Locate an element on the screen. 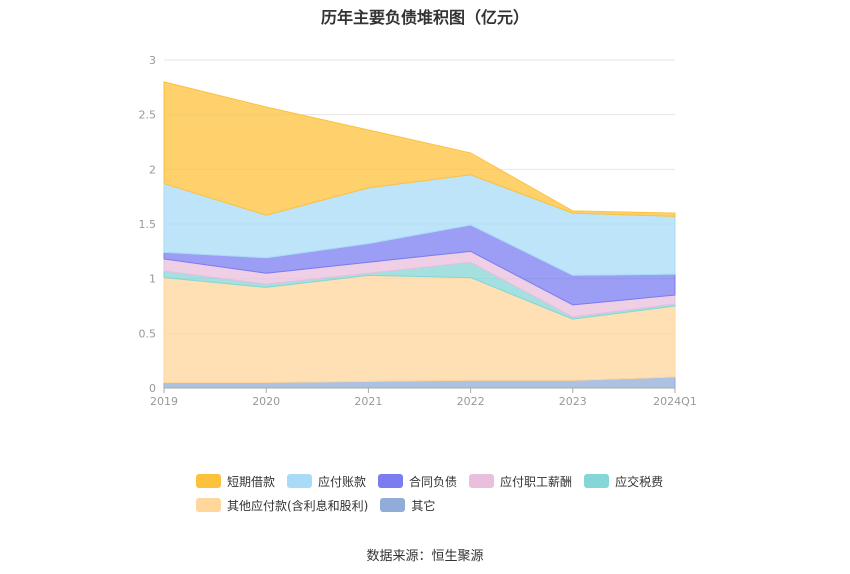 The width and height of the screenshot is (850, 574). y-tick-label: 0 is located at coordinates (152, 388).